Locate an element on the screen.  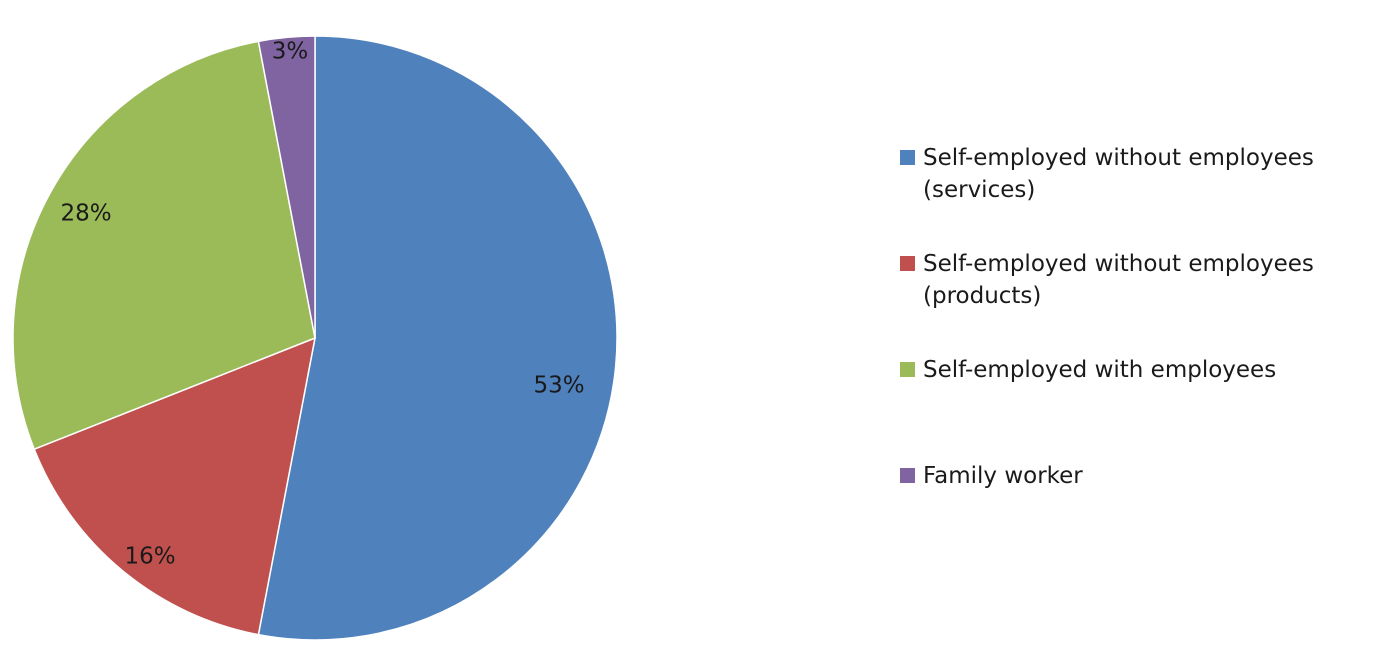
pie-data-label: 3% is located at coordinates (290, 52).